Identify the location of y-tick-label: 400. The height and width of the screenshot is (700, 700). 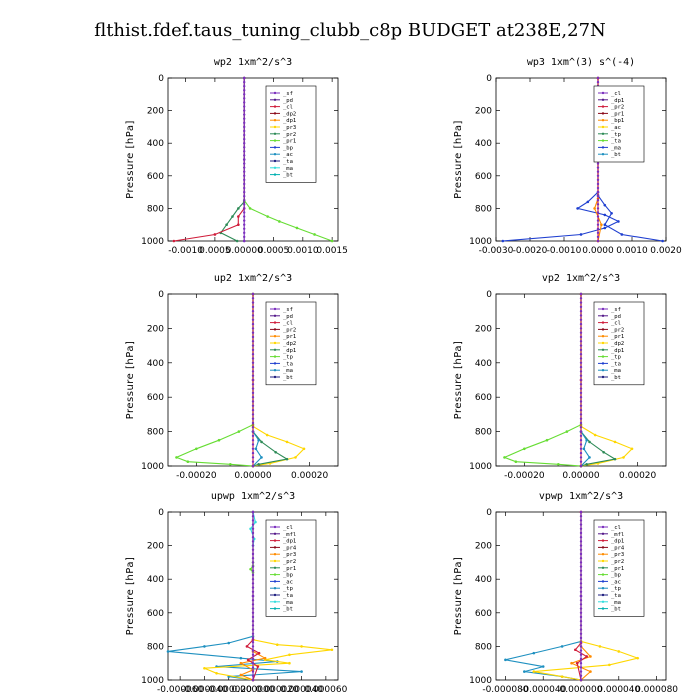
(483, 364).